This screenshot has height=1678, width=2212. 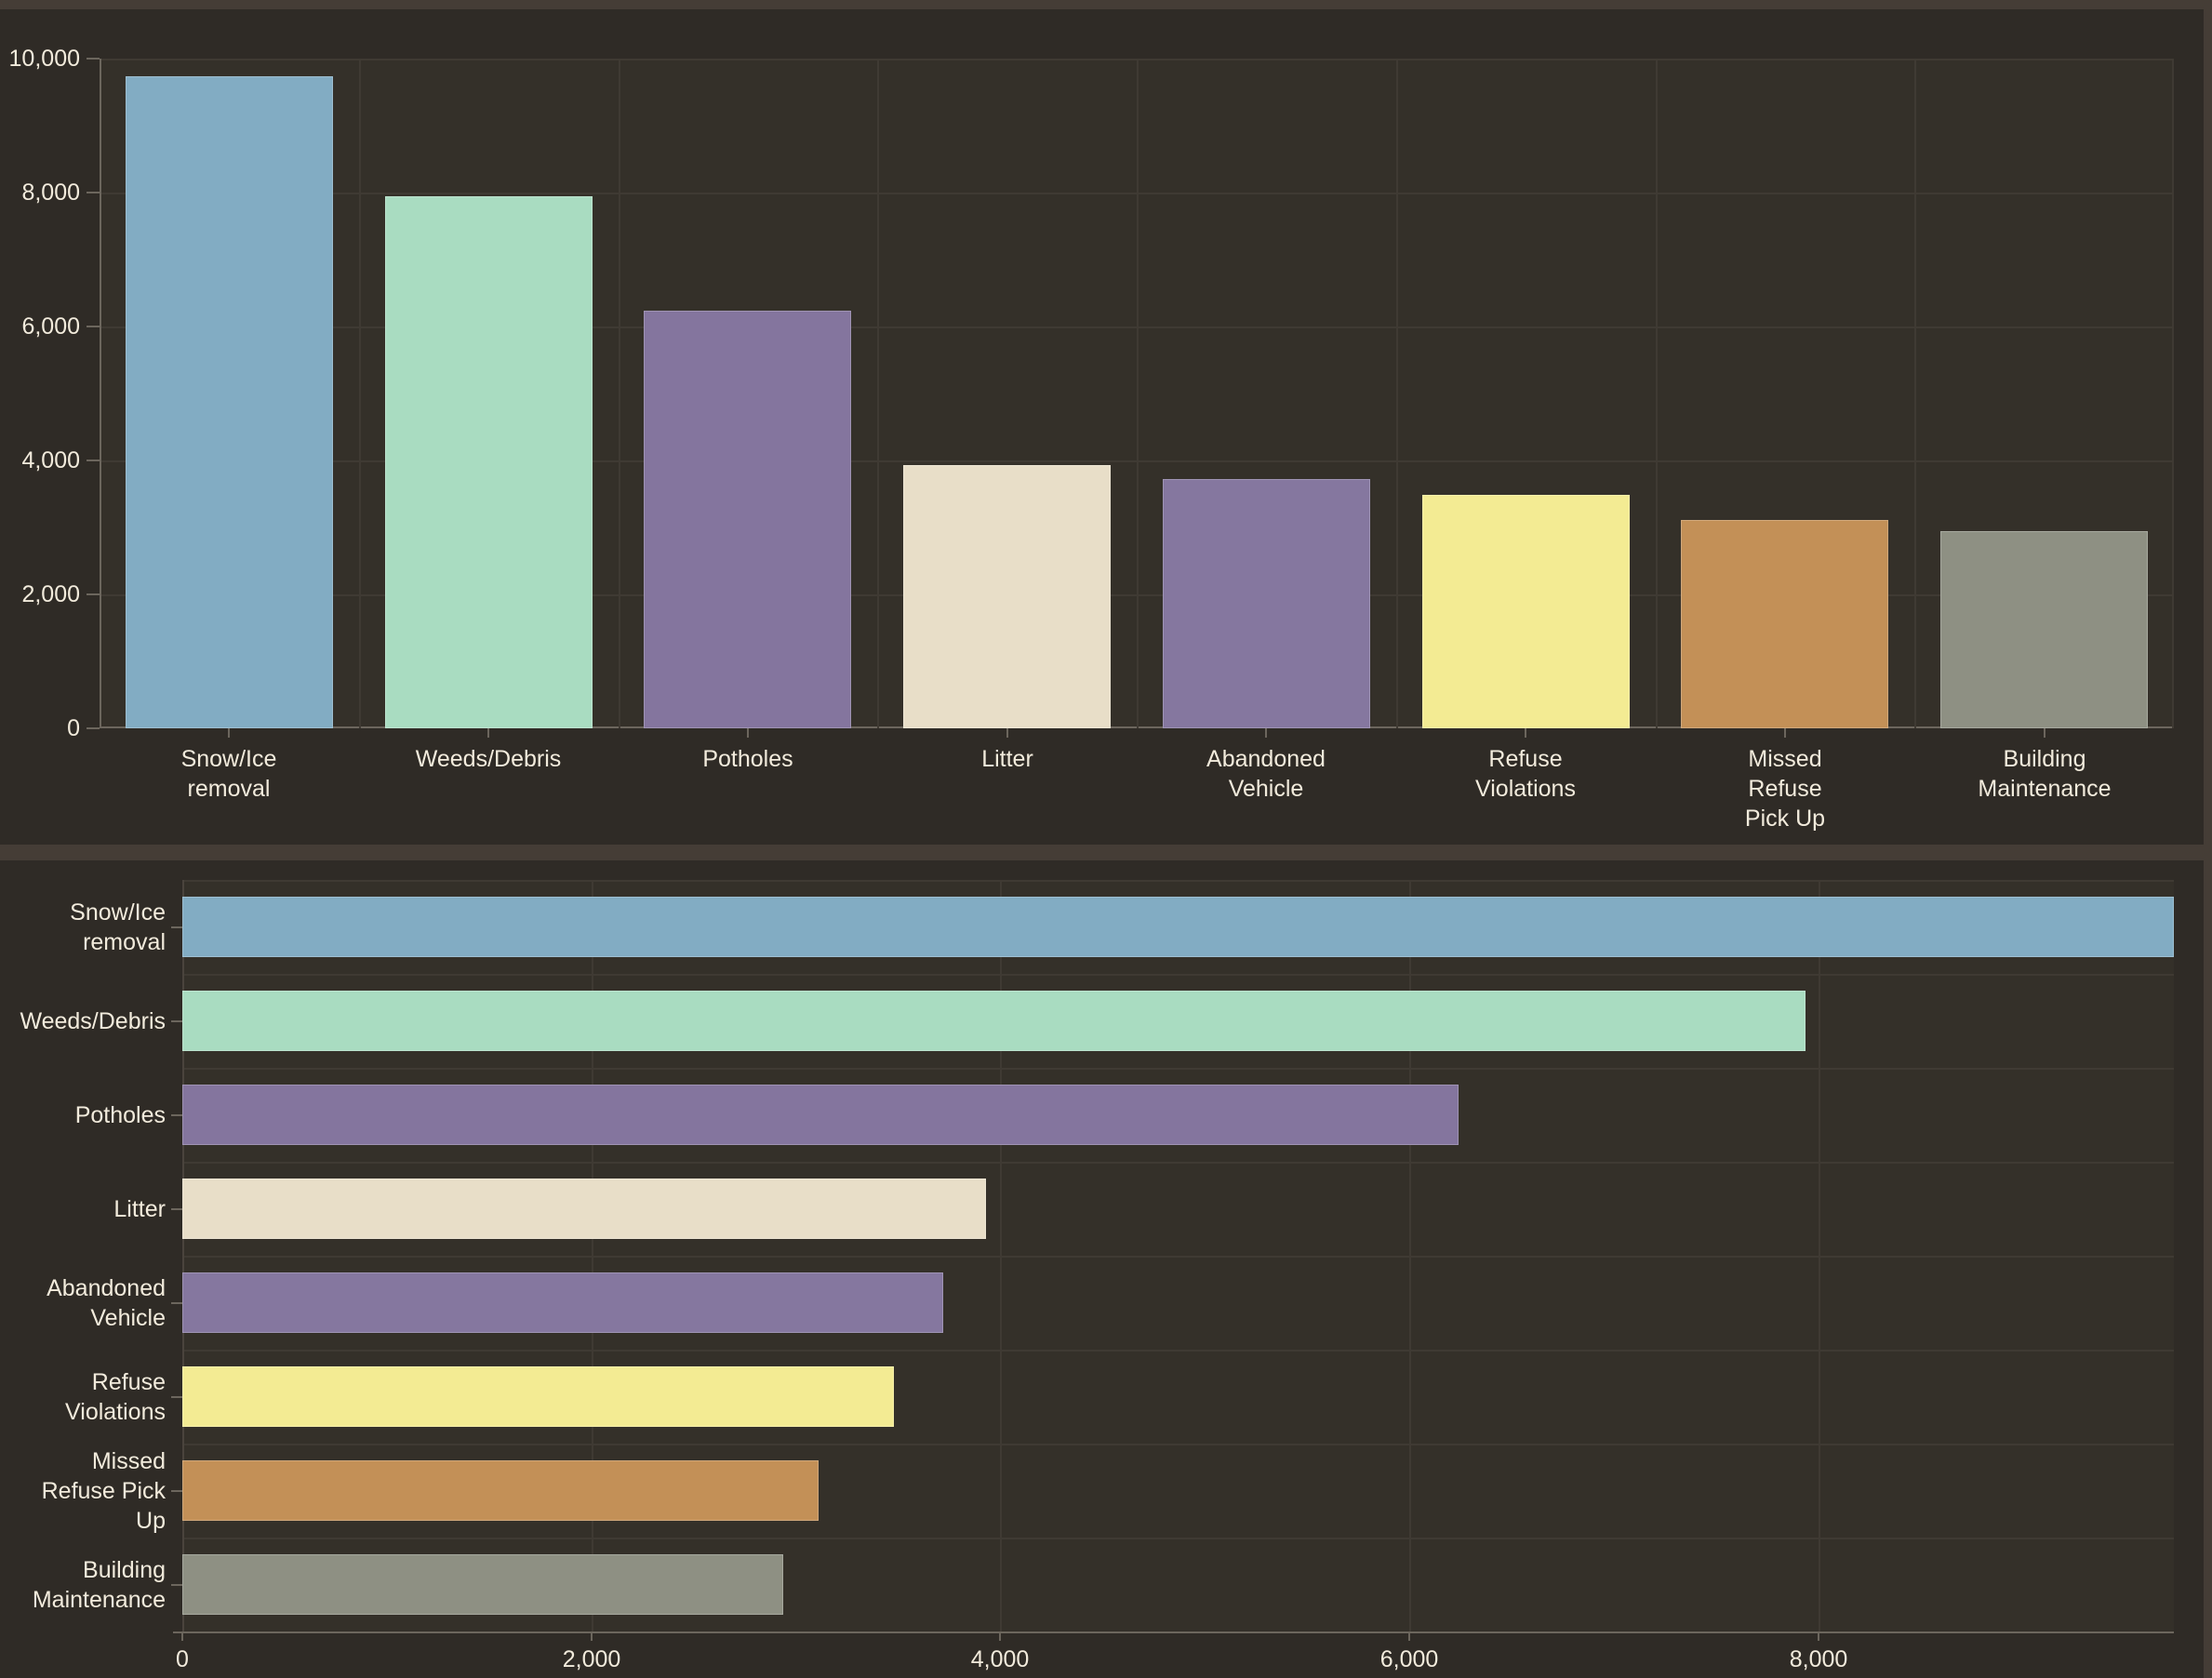 I want to click on x-axis-tick-label: 0, so click(x=182, y=1659).